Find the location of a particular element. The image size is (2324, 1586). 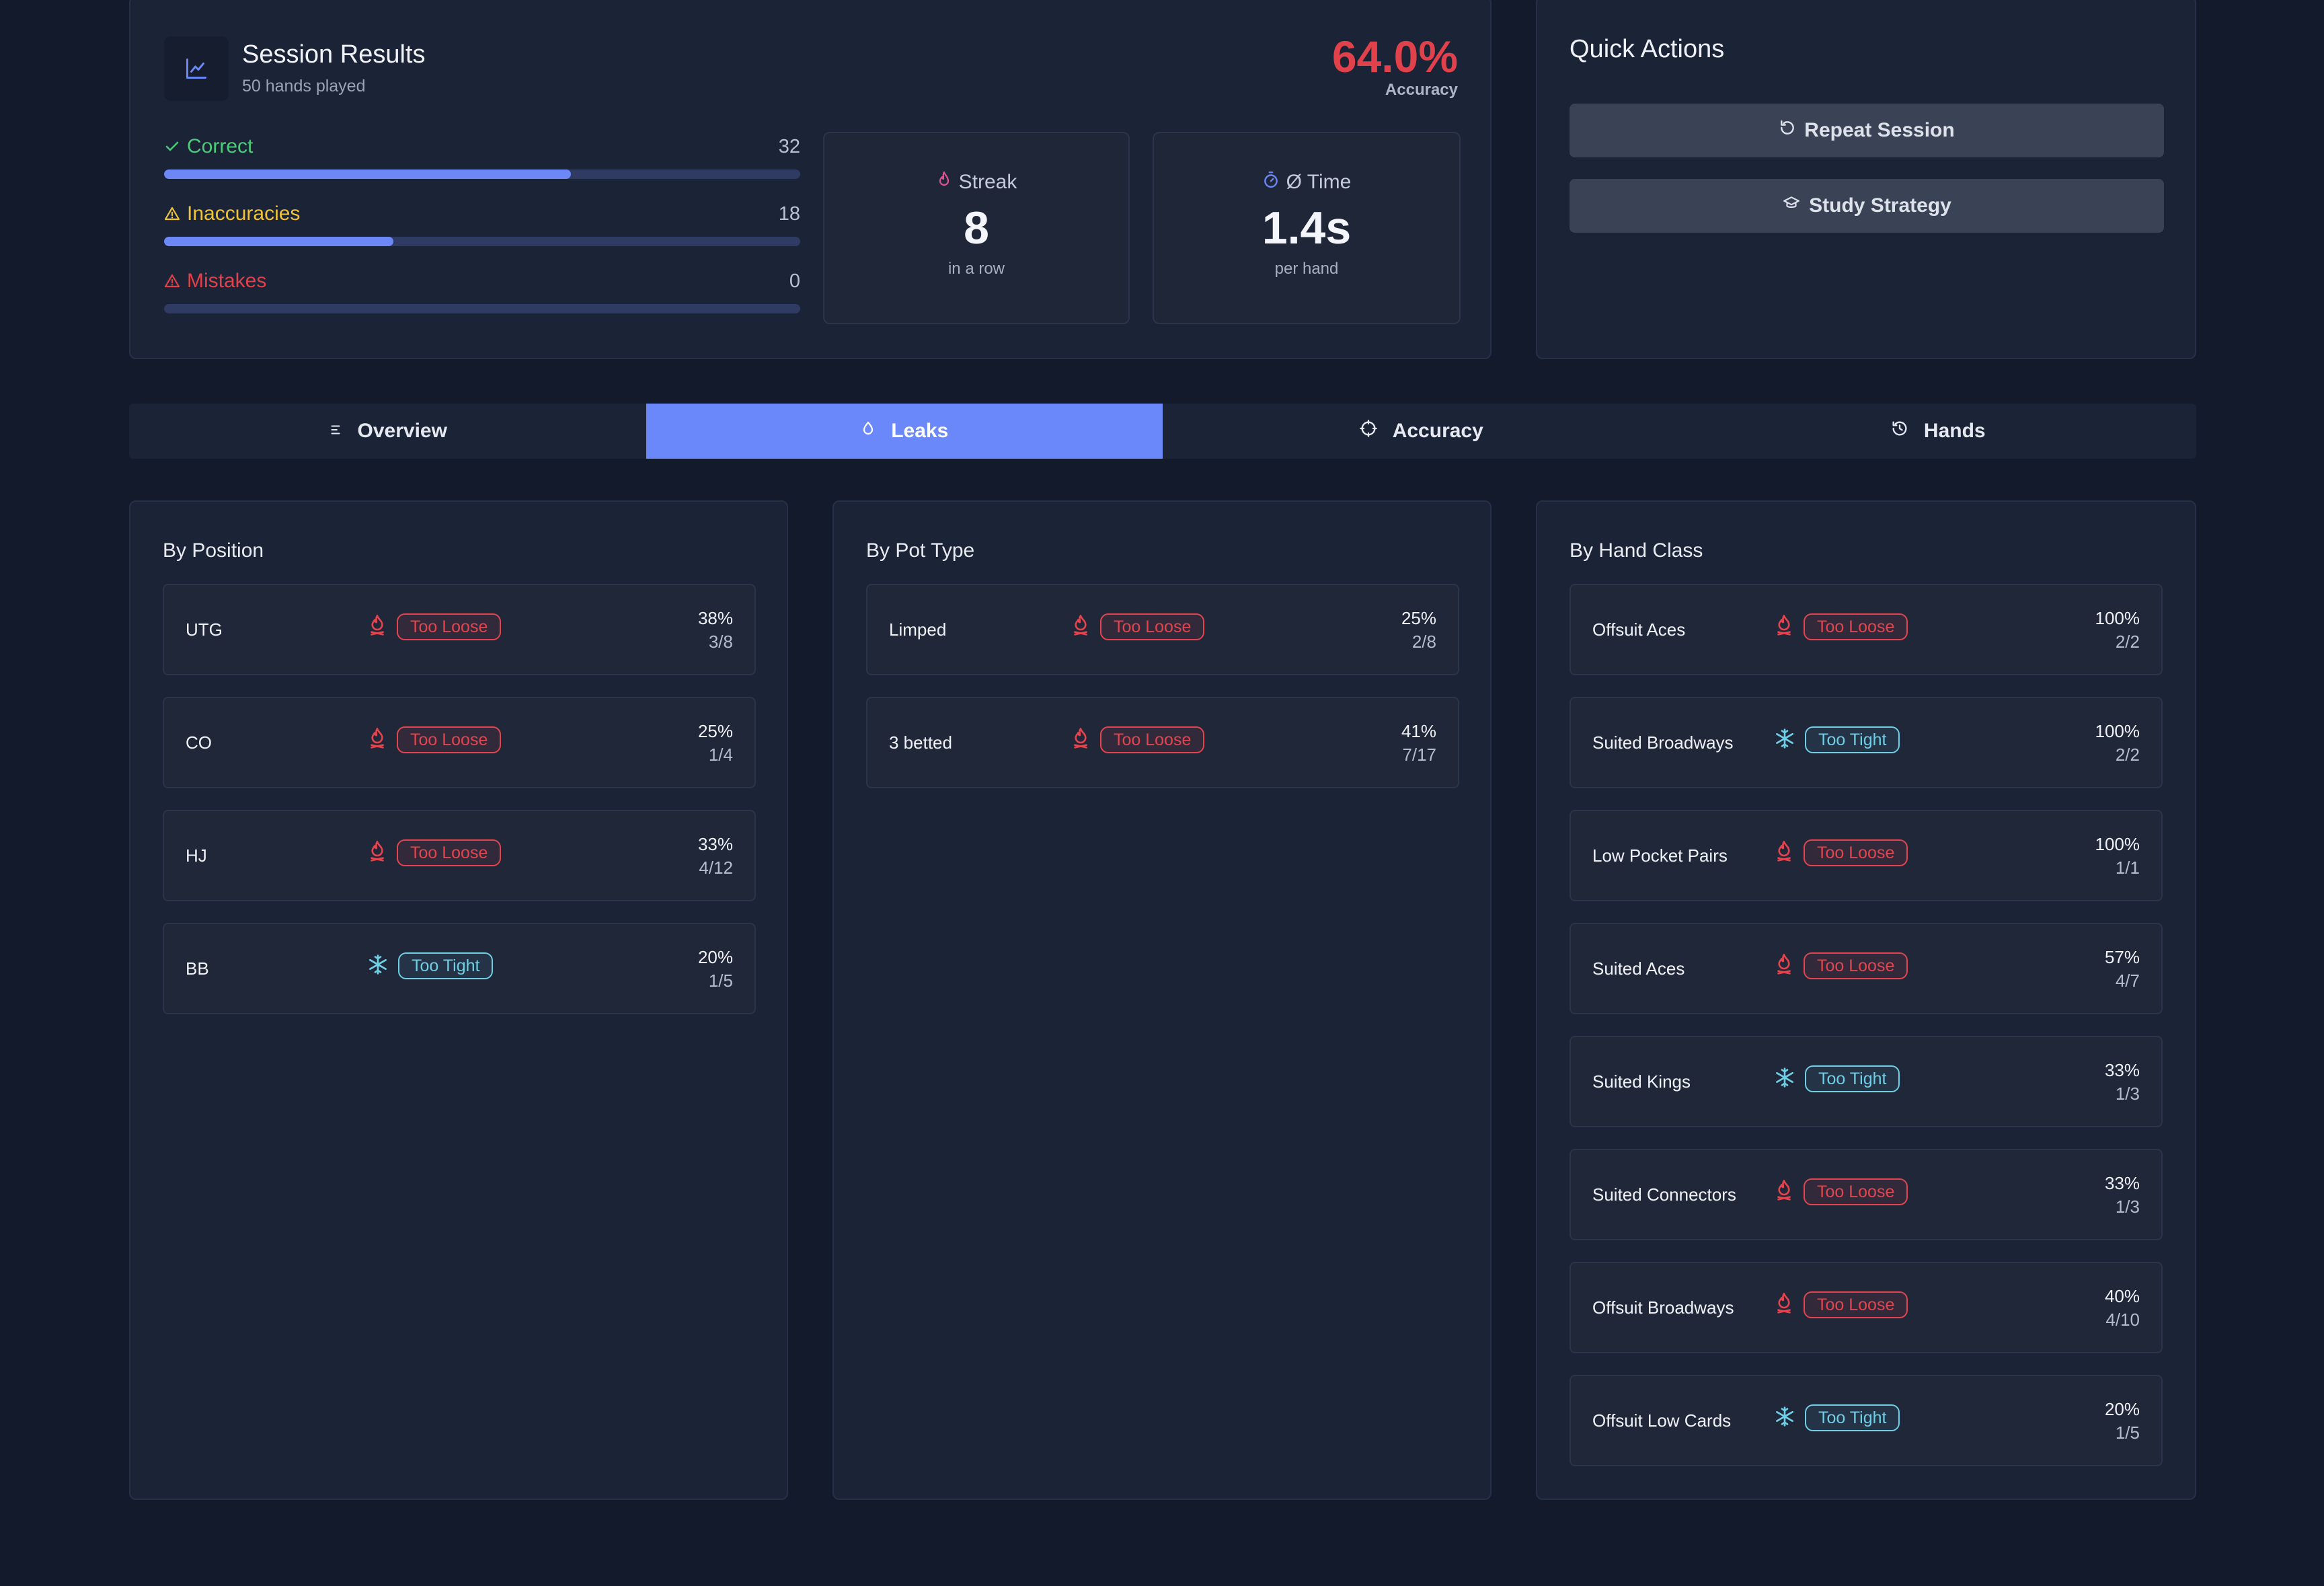

leak-percent: 40% is located at coordinates (2122, 1296).